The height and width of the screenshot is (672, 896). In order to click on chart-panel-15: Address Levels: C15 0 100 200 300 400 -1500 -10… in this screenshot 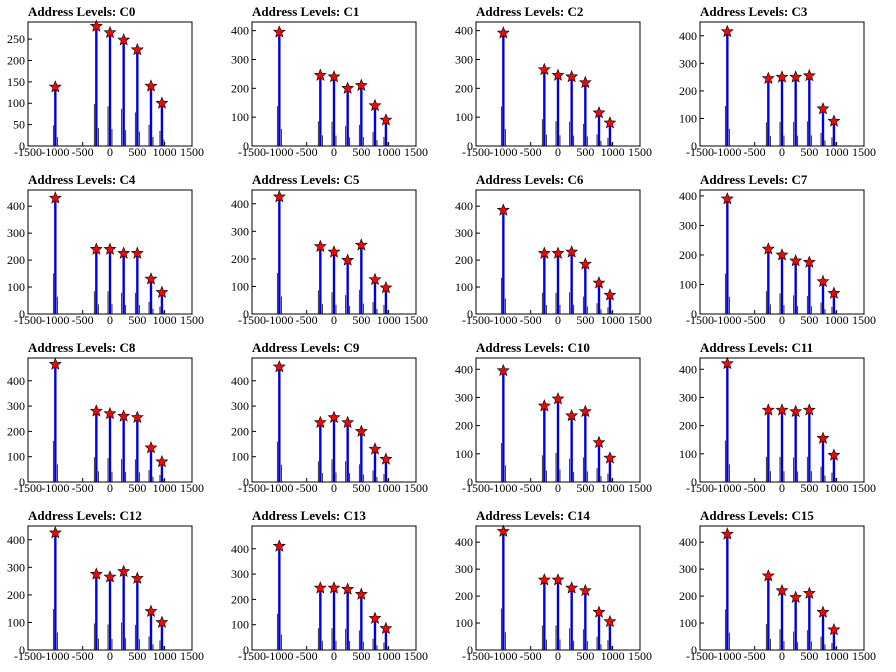, I will do `click(784, 588)`.